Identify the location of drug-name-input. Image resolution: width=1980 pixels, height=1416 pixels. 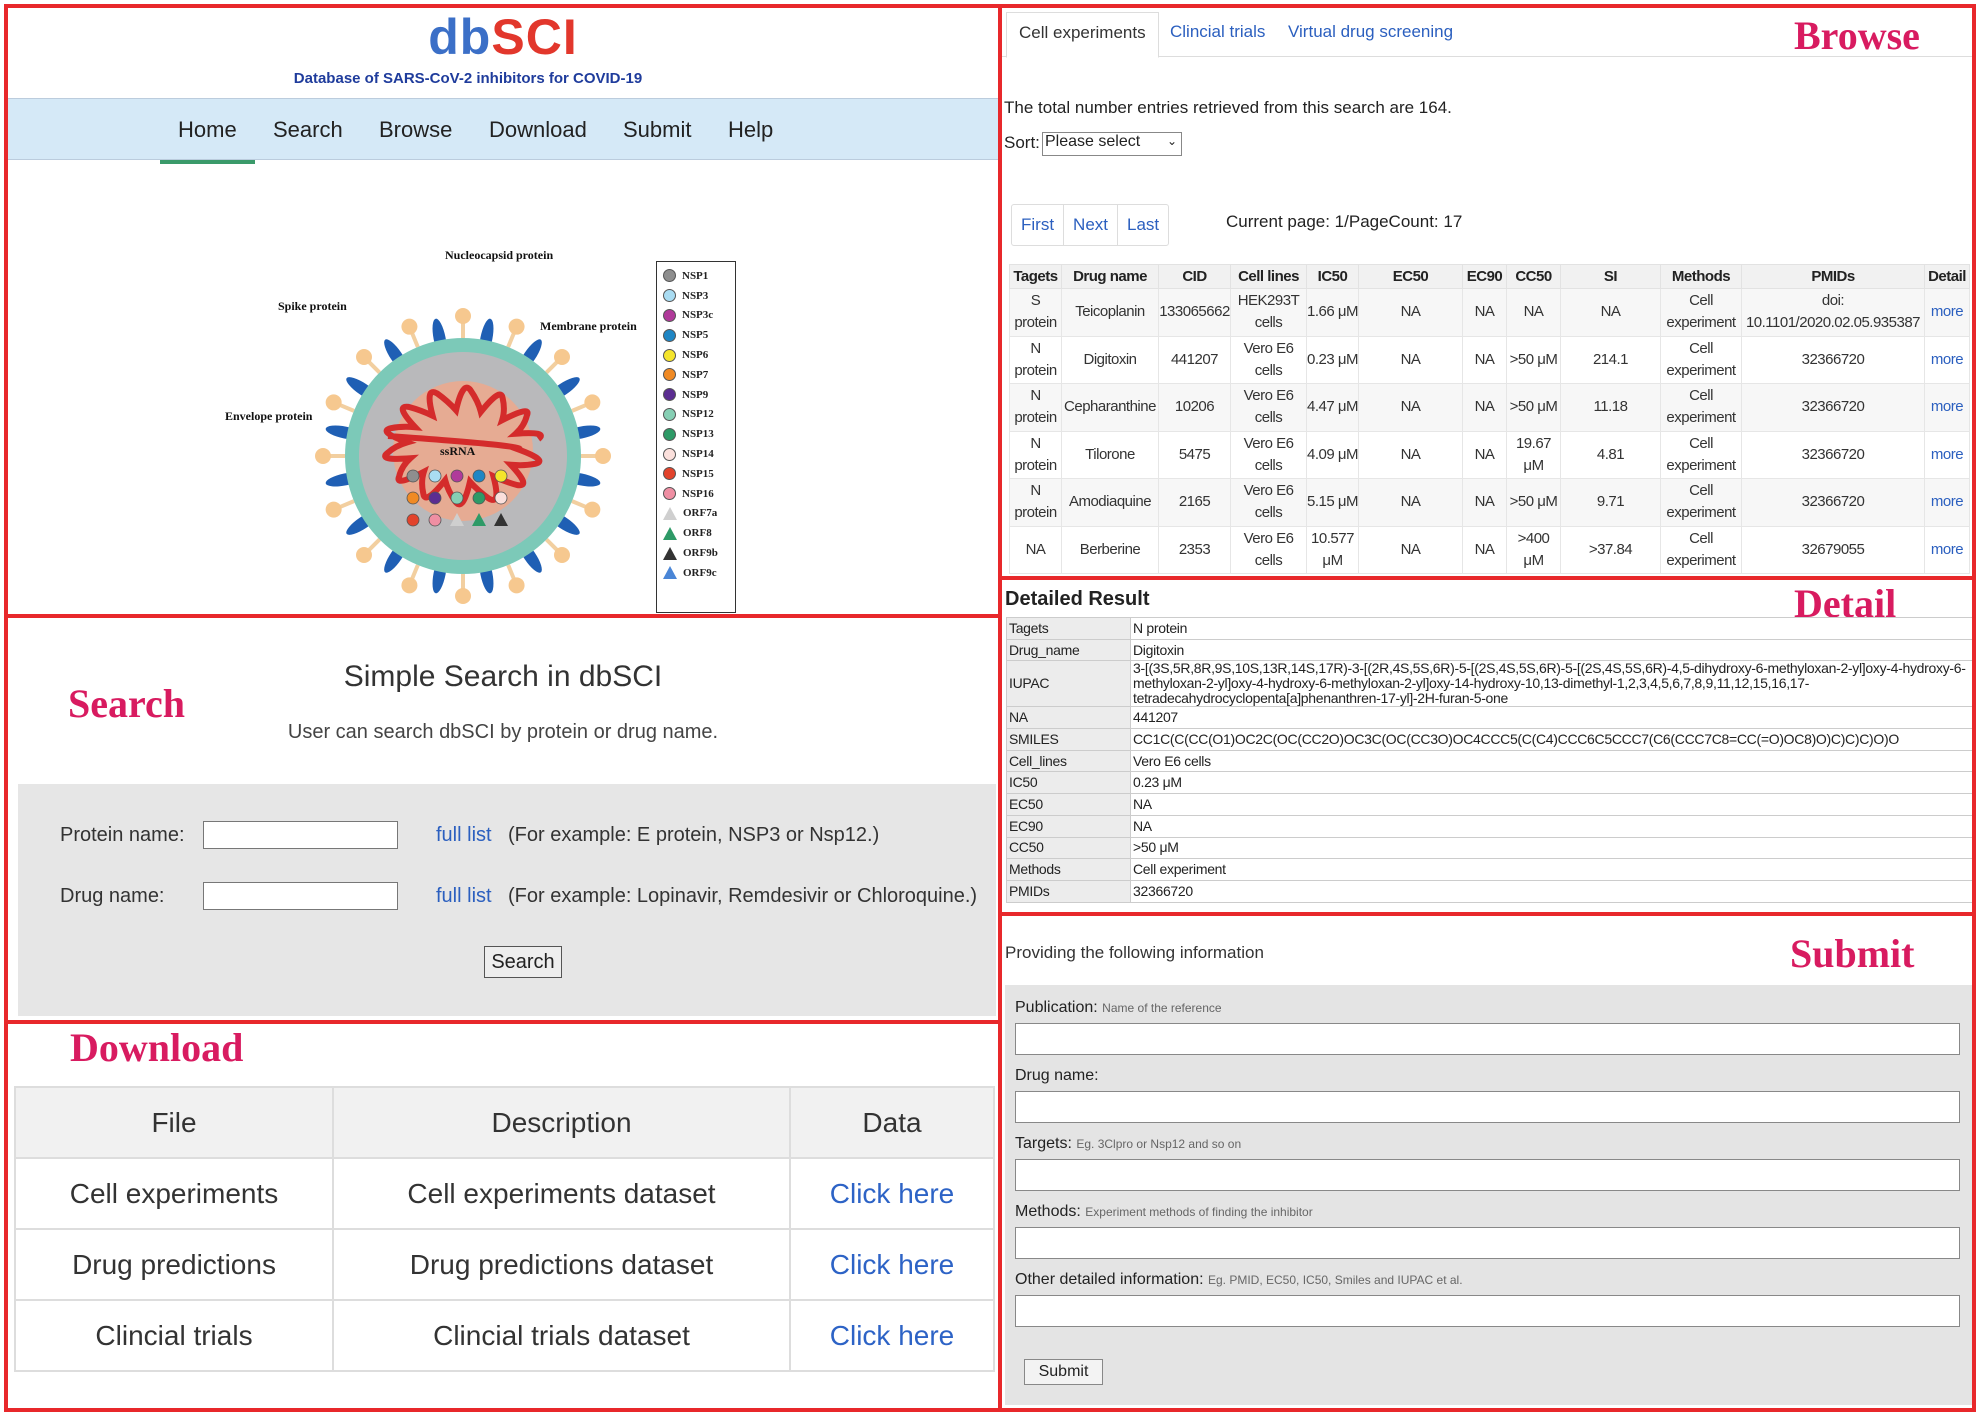
(300, 896).